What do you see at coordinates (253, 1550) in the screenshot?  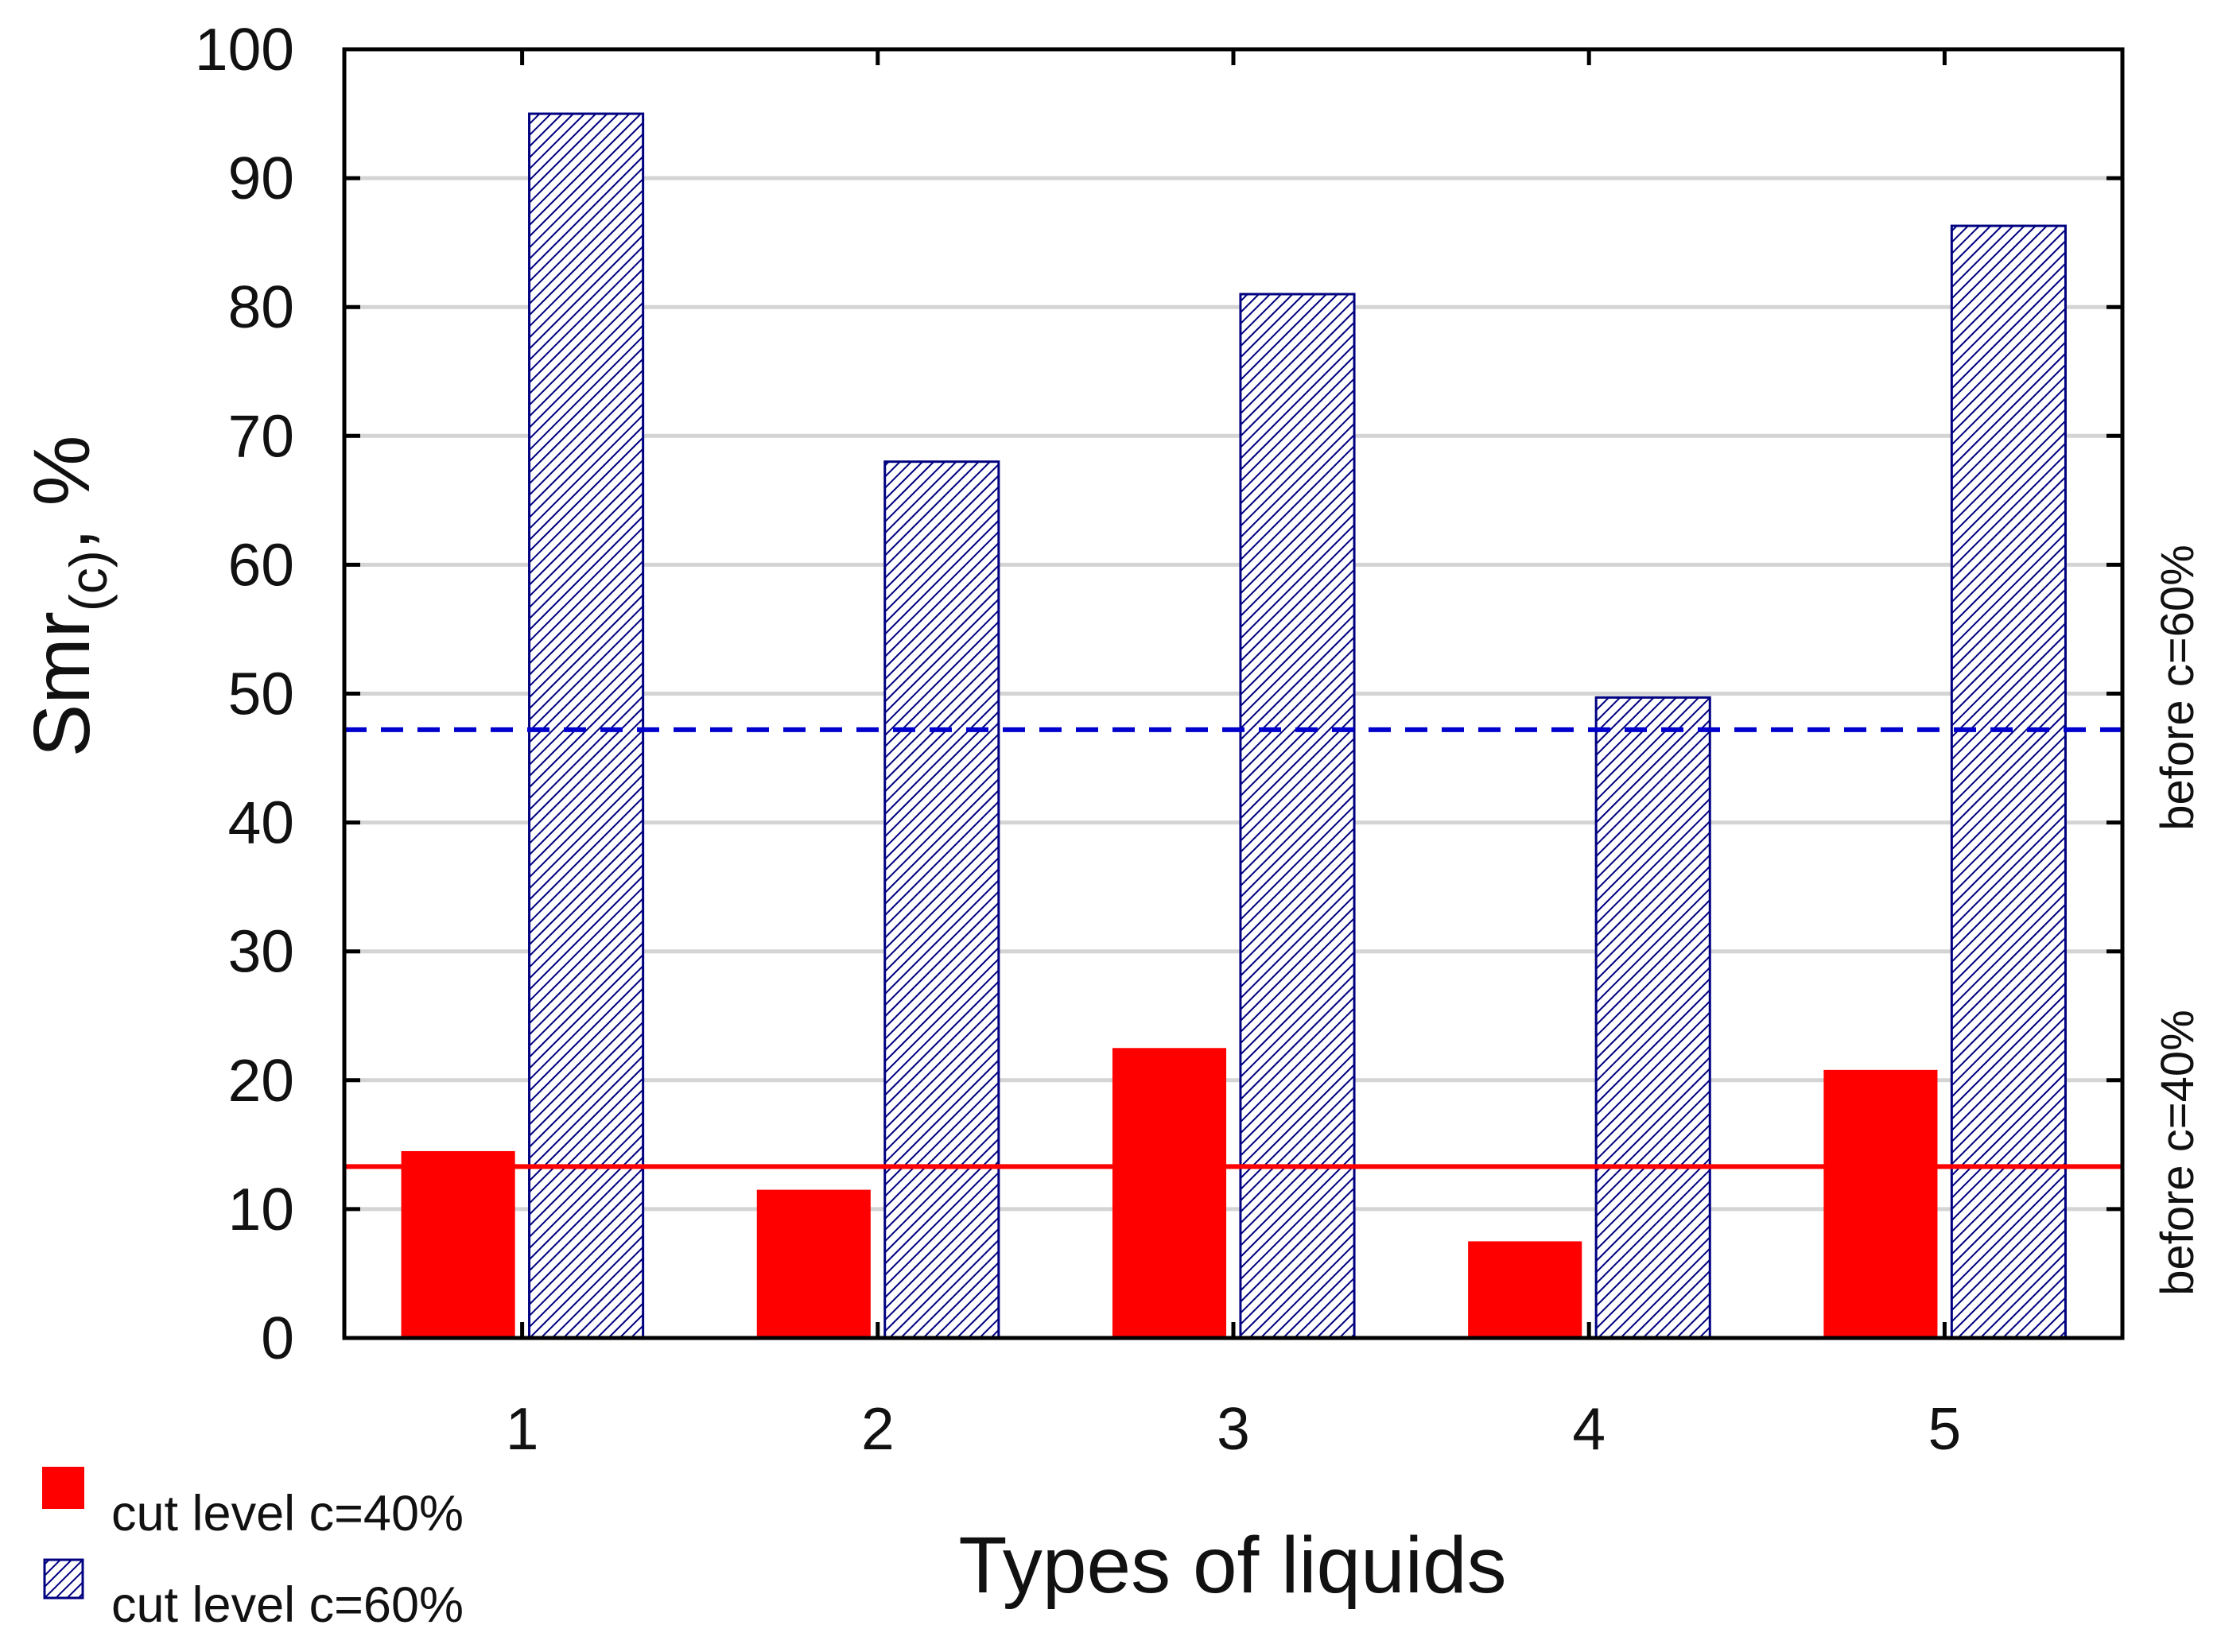 I see `legend: cut level c=40% cut level c=60%` at bounding box center [253, 1550].